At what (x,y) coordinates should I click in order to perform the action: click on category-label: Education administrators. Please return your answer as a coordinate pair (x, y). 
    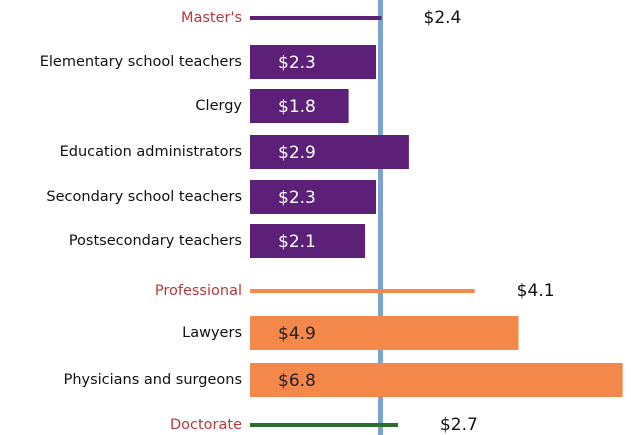
    Looking at the image, I should click on (151, 152).